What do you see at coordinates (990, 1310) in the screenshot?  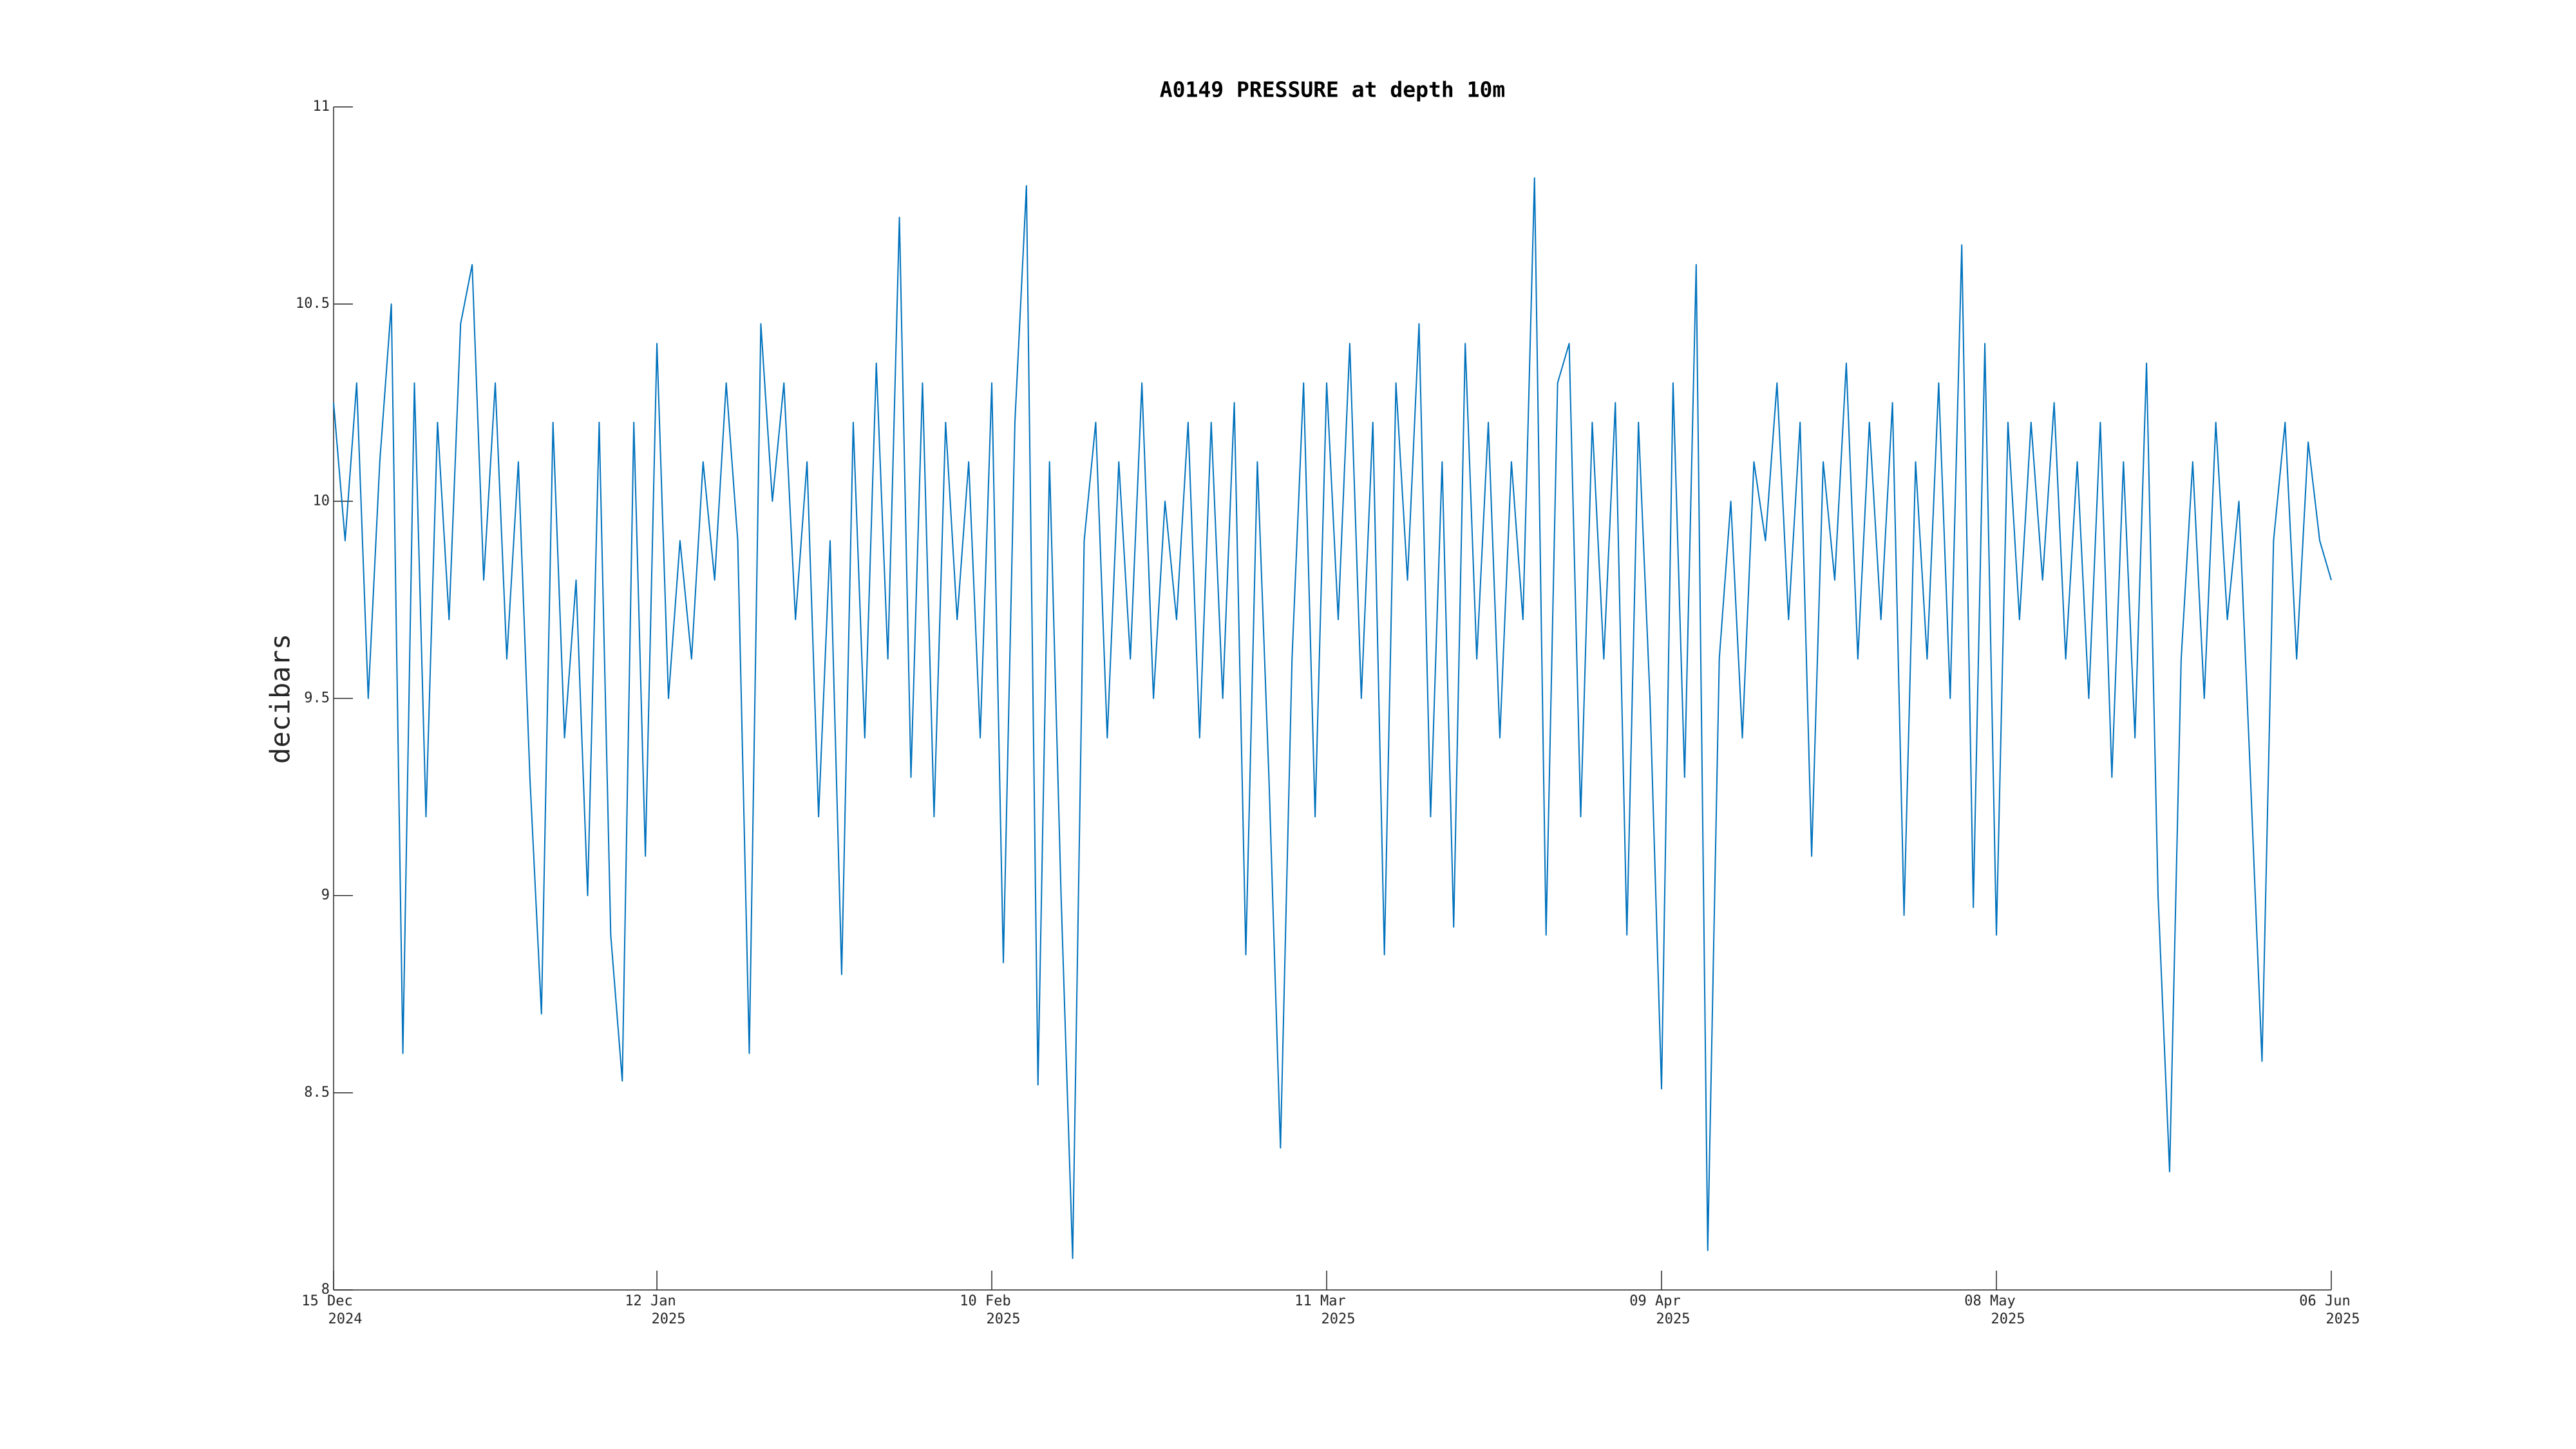 I see `x-tick-label: 10 Feb 2025` at bounding box center [990, 1310].